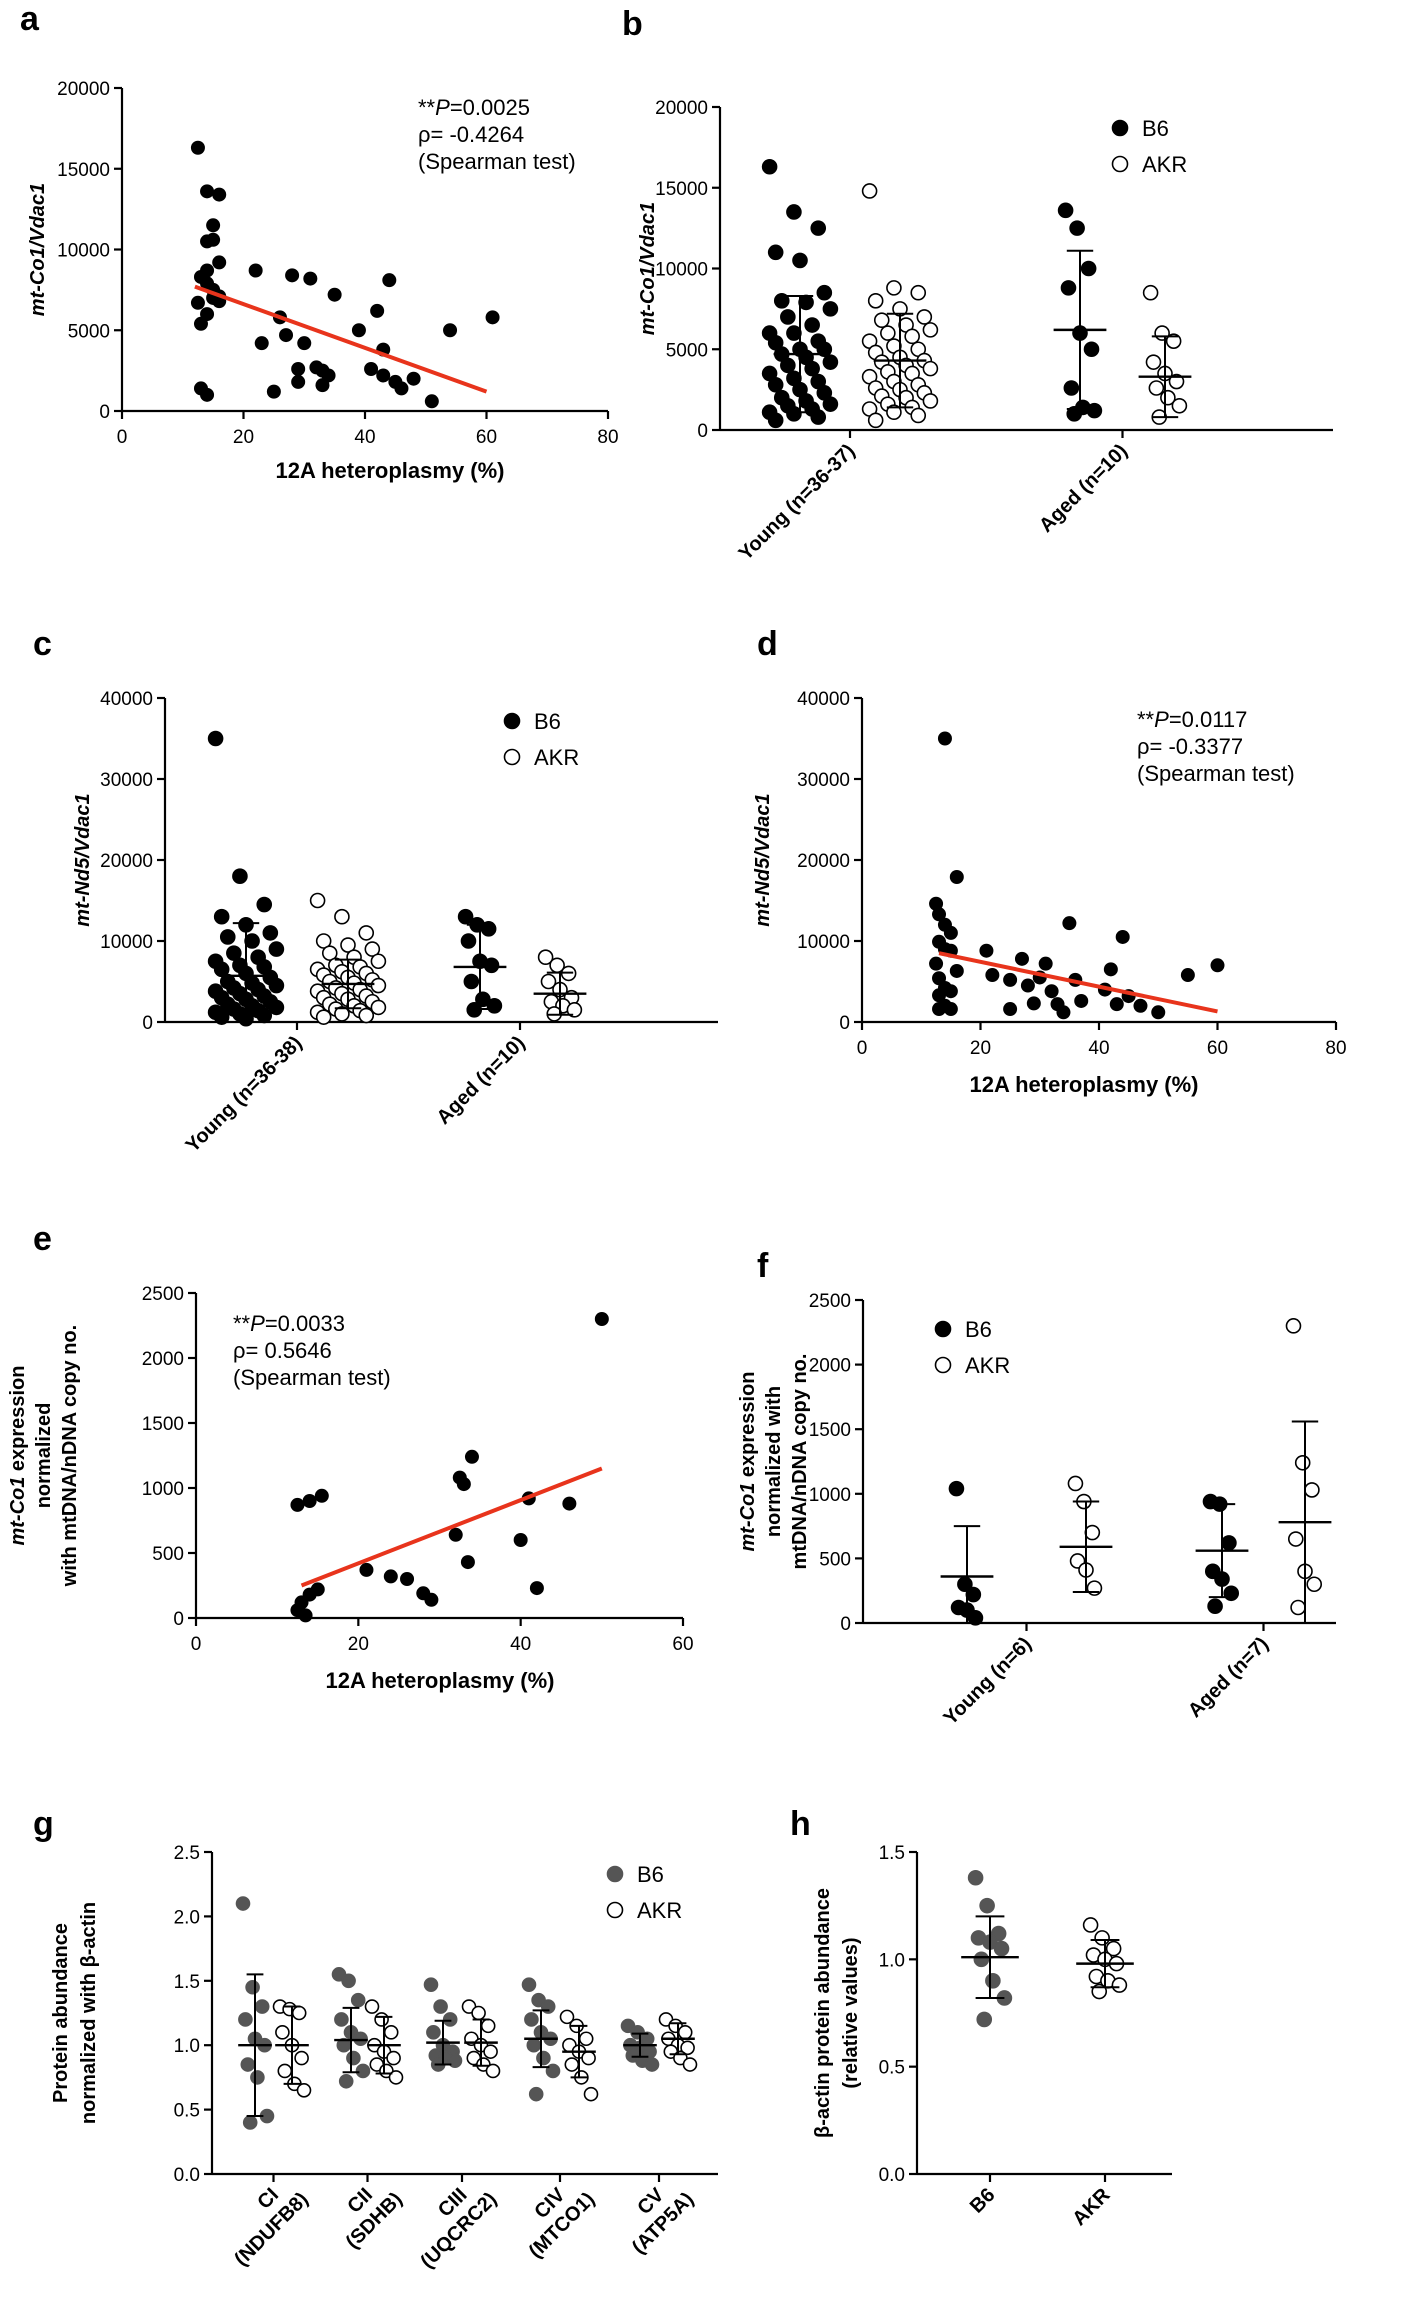 Image resolution: width=1403 pixels, height=2300 pixels. I want to click on category-label: AKR, so click(1091, 2207).